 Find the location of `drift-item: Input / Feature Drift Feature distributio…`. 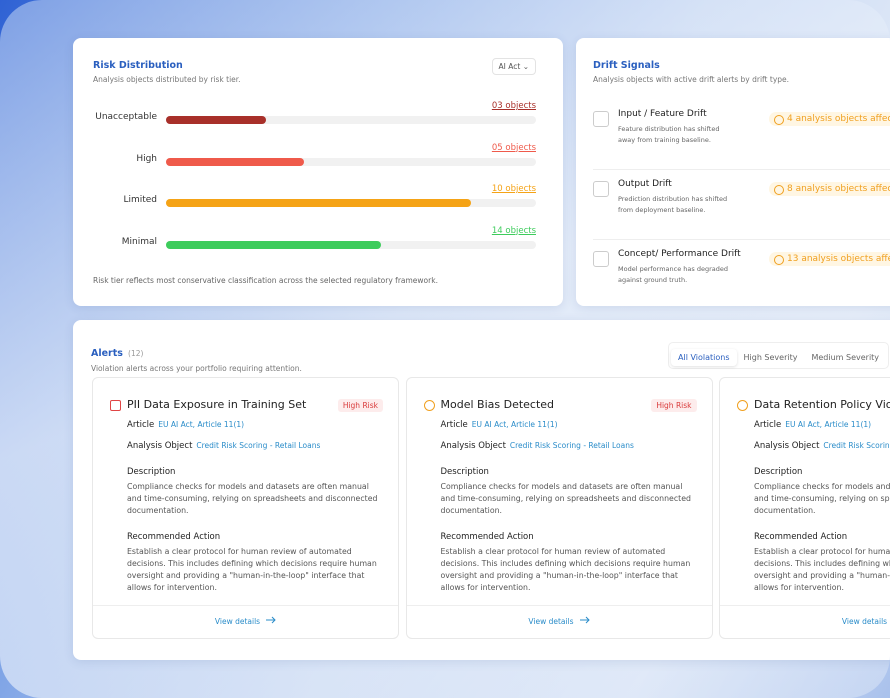

drift-item: Input / Feature Drift Feature distributio… is located at coordinates (741, 135).